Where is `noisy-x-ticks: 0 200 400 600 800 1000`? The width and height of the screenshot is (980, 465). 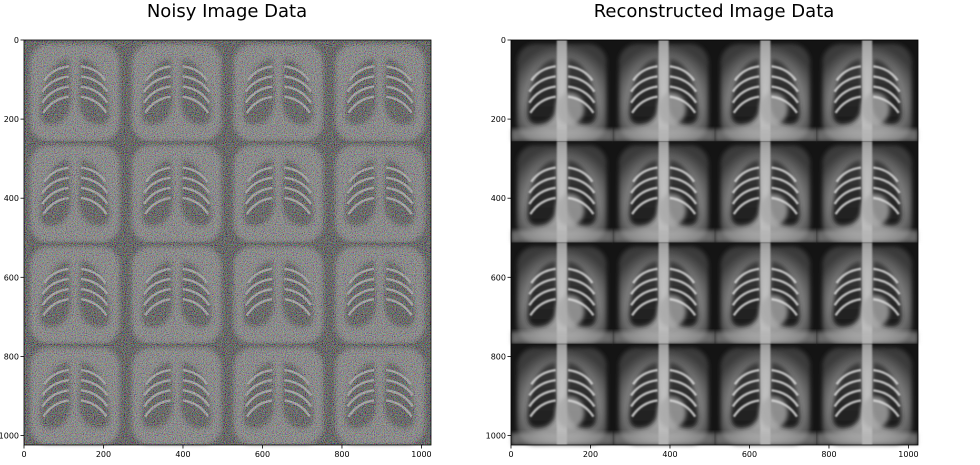 noisy-x-ticks: 0 200 400 600 800 1000 is located at coordinates (226, 452).